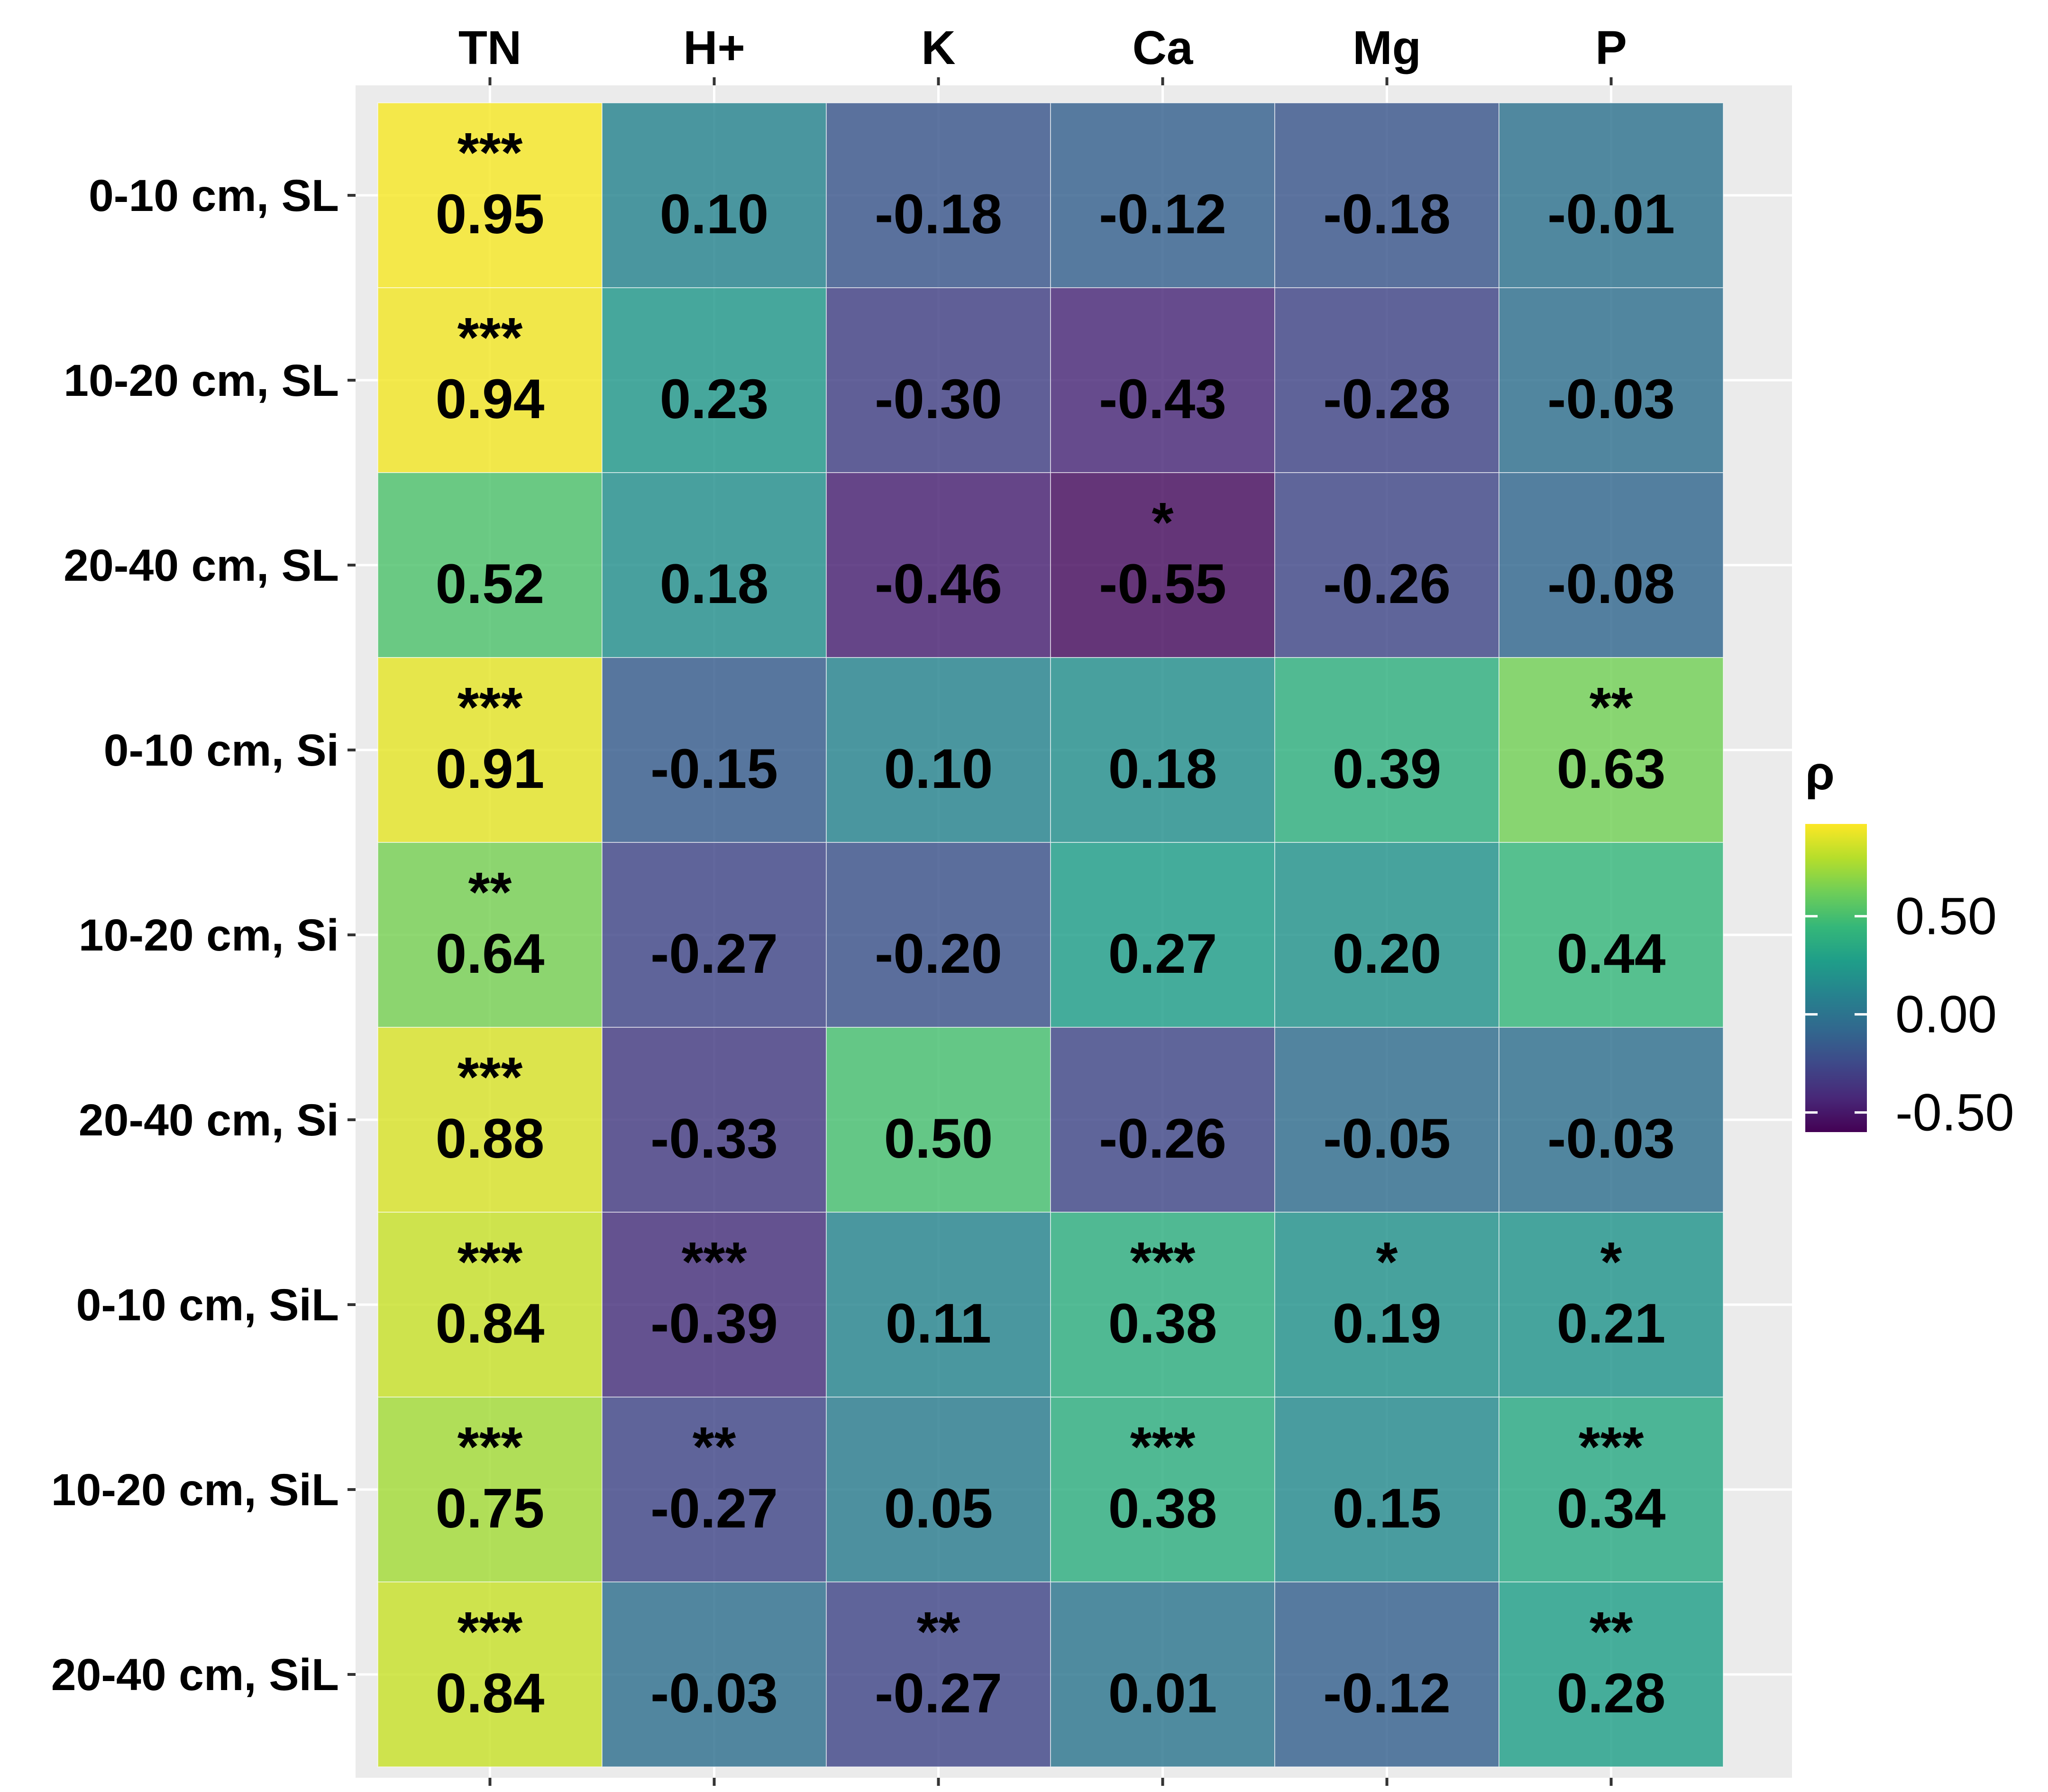  What do you see at coordinates (1611, 1693) in the screenshot?
I see `cell-value-label: 0.28` at bounding box center [1611, 1693].